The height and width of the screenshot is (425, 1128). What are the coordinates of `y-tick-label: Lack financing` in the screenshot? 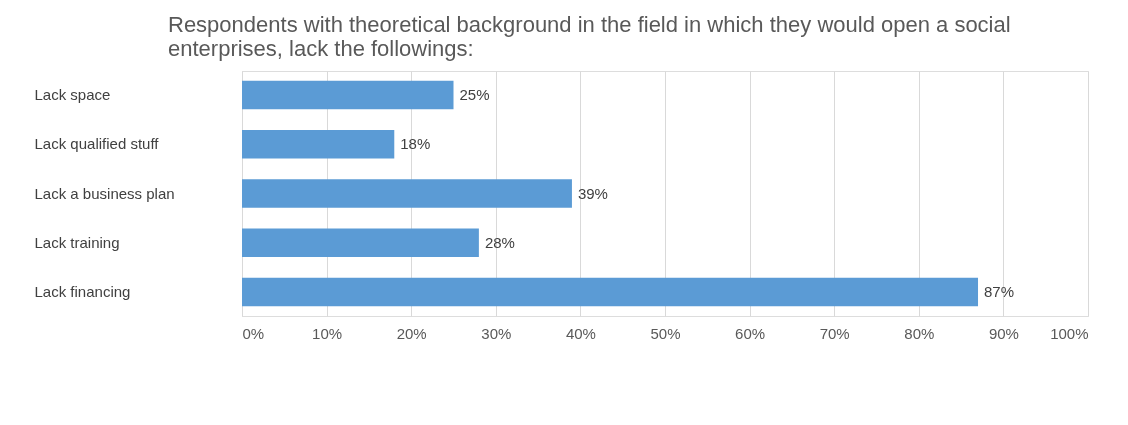 It's located at (82, 291).